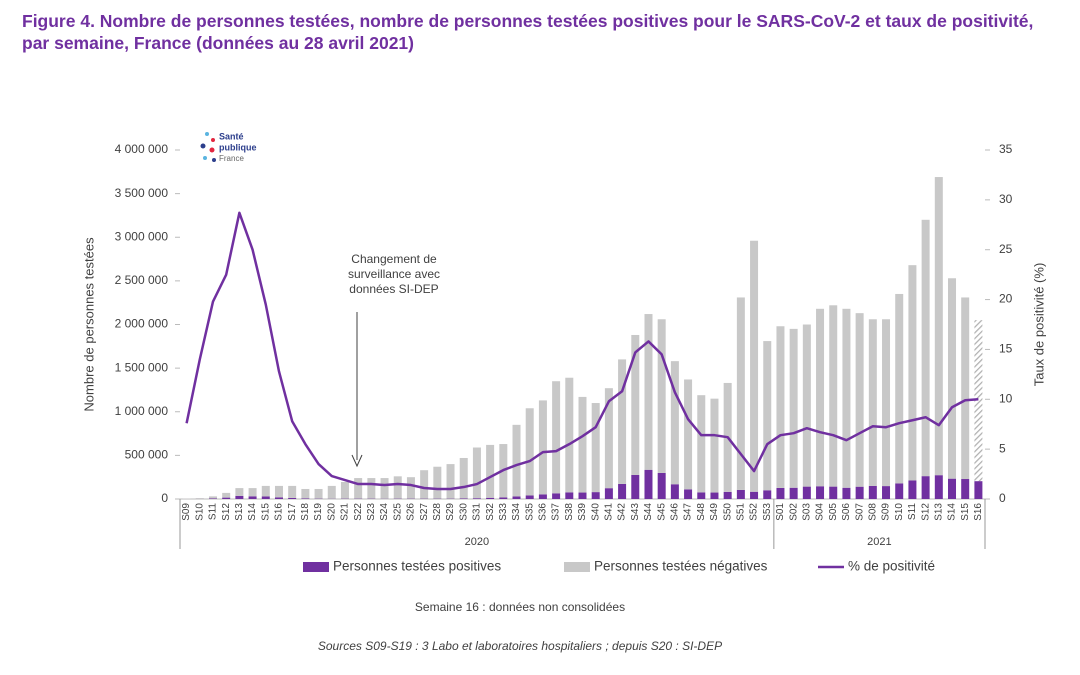 This screenshot has height=675, width=1080. I want to click on x-tick-label: S15, so click(265, 512).